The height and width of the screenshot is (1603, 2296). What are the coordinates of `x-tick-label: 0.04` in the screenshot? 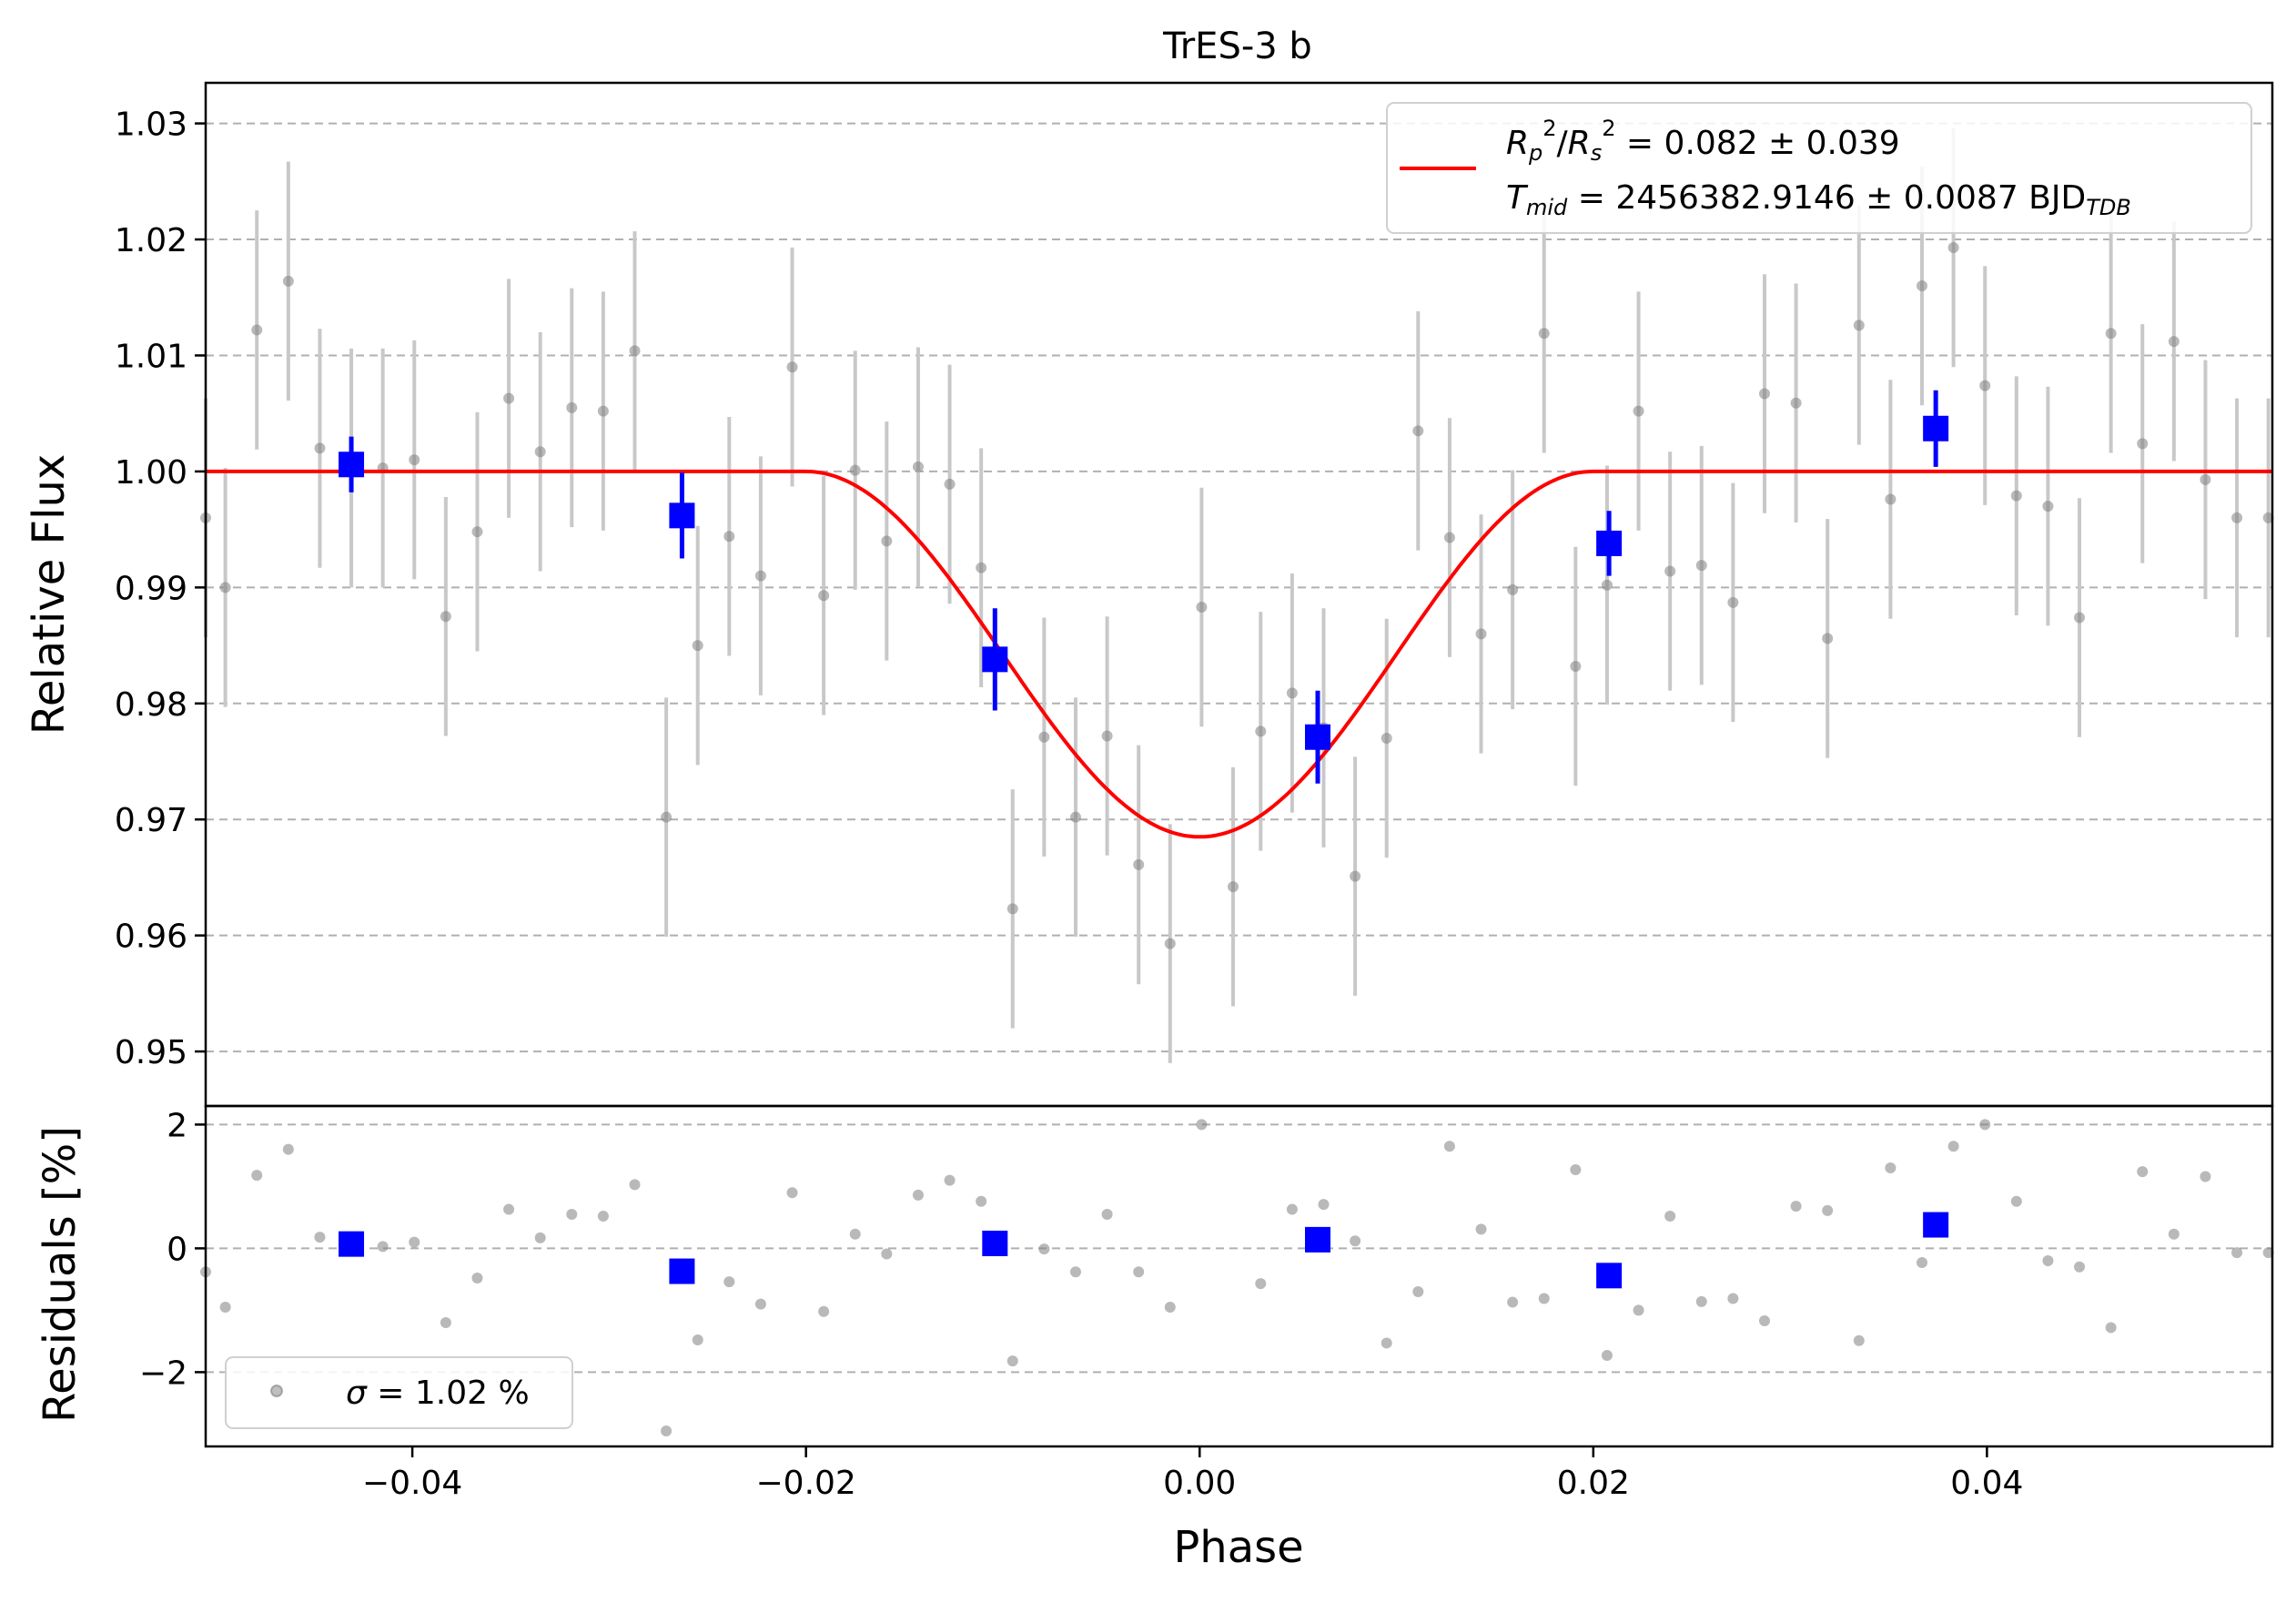 It's located at (1986, 1483).